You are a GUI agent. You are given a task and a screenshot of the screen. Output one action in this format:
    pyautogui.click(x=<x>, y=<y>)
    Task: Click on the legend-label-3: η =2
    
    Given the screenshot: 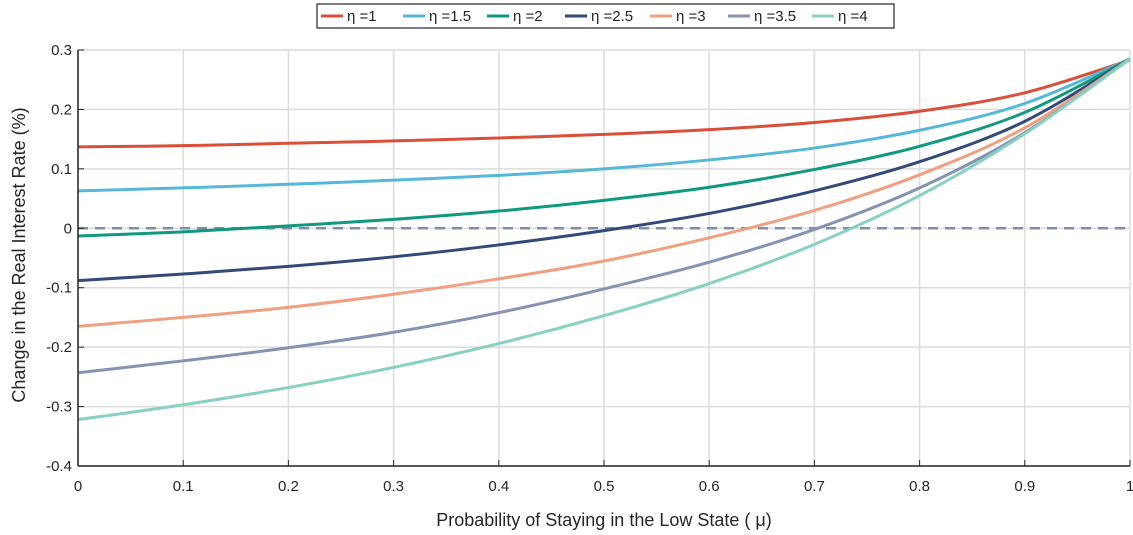 What is the action you would take?
    pyautogui.click(x=528, y=16)
    